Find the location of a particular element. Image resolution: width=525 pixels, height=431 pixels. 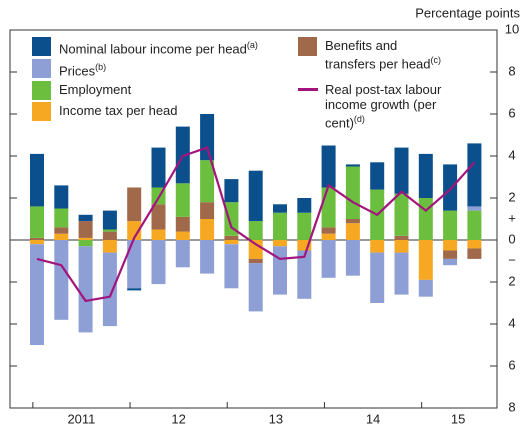

y-tick-label: 2 is located at coordinates (511, 280).